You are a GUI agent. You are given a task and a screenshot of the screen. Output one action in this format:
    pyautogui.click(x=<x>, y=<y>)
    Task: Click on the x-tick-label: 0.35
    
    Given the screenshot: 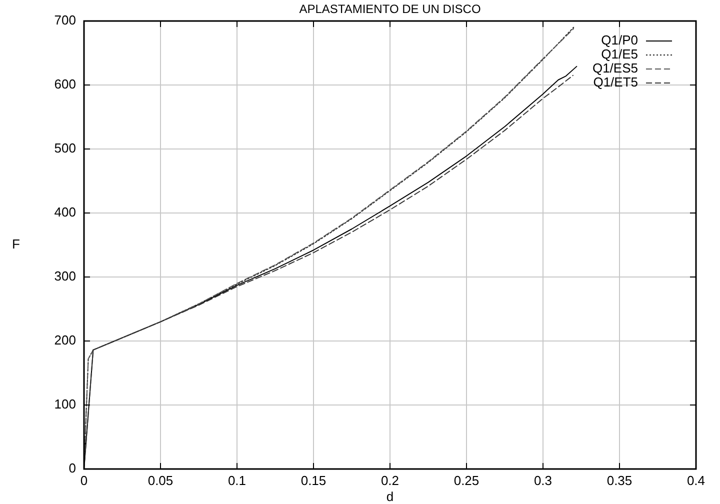 What is the action you would take?
    pyautogui.click(x=619, y=480)
    